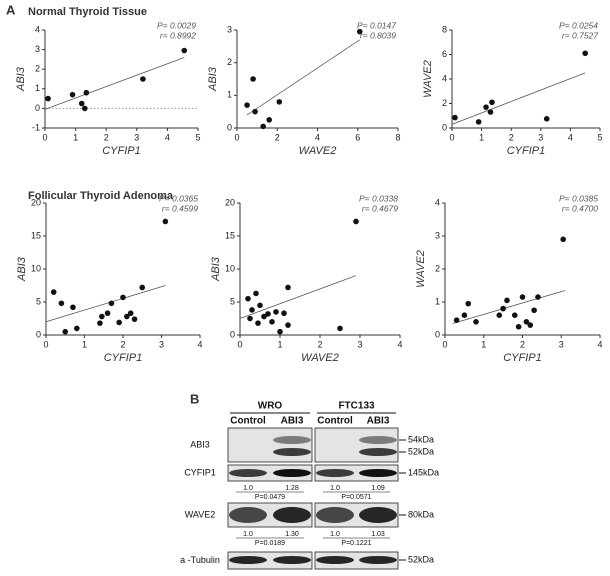 Image resolution: width=610 pixels, height=576 pixels. I want to click on p-value: P= 0.0147, so click(376, 25).